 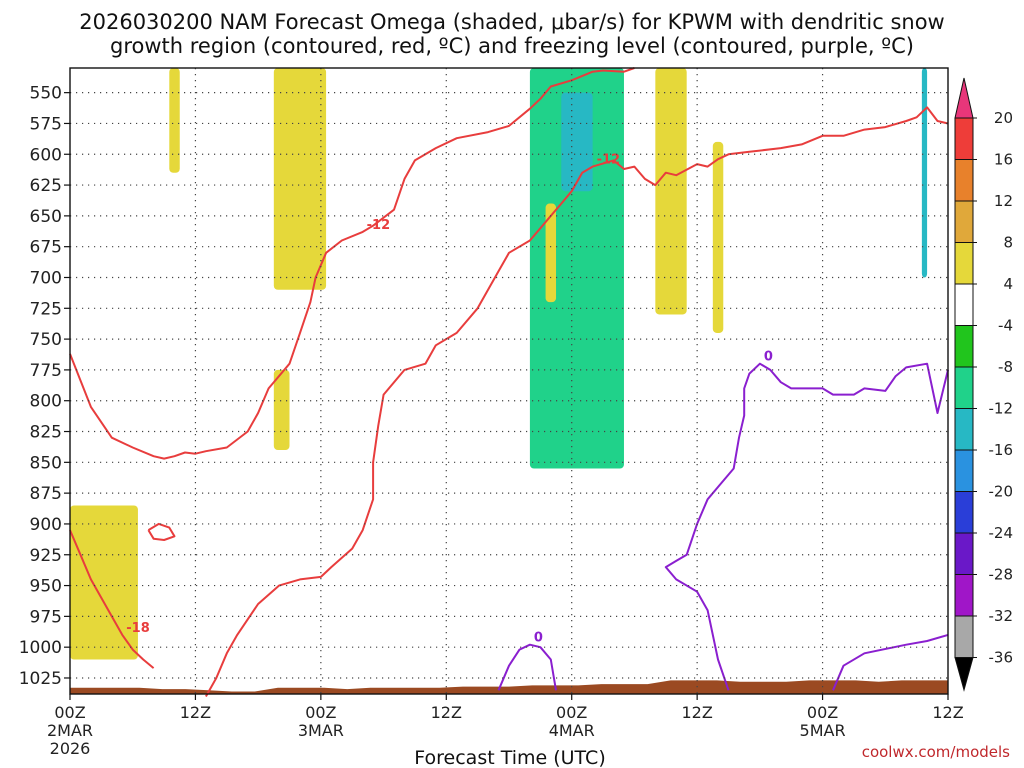 I want to click on colorbar-label-4: 4, so click(x=1008, y=284).